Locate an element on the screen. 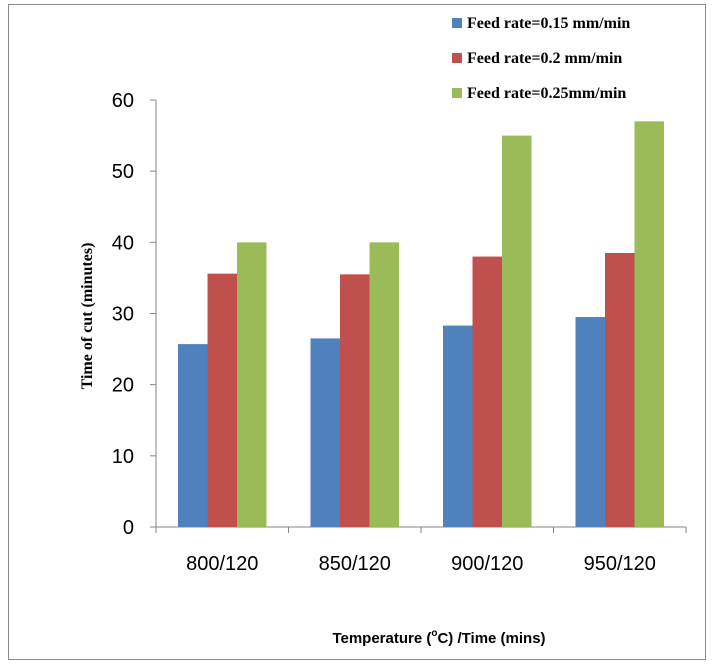 This screenshot has height=666, width=715. legend-item: Feed rate=0.25mm/min is located at coordinates (539, 93).